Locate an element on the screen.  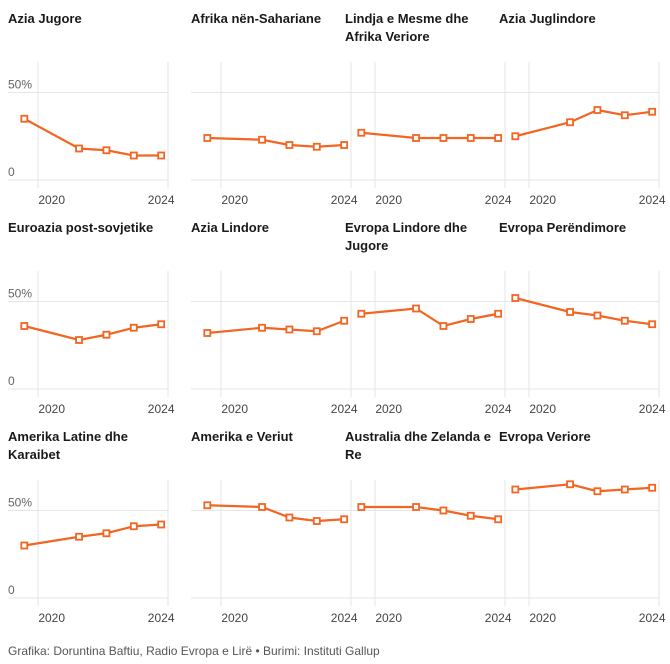
panel-5: Azia Lindore 2020 2024 is located at coordinates (274, 321).